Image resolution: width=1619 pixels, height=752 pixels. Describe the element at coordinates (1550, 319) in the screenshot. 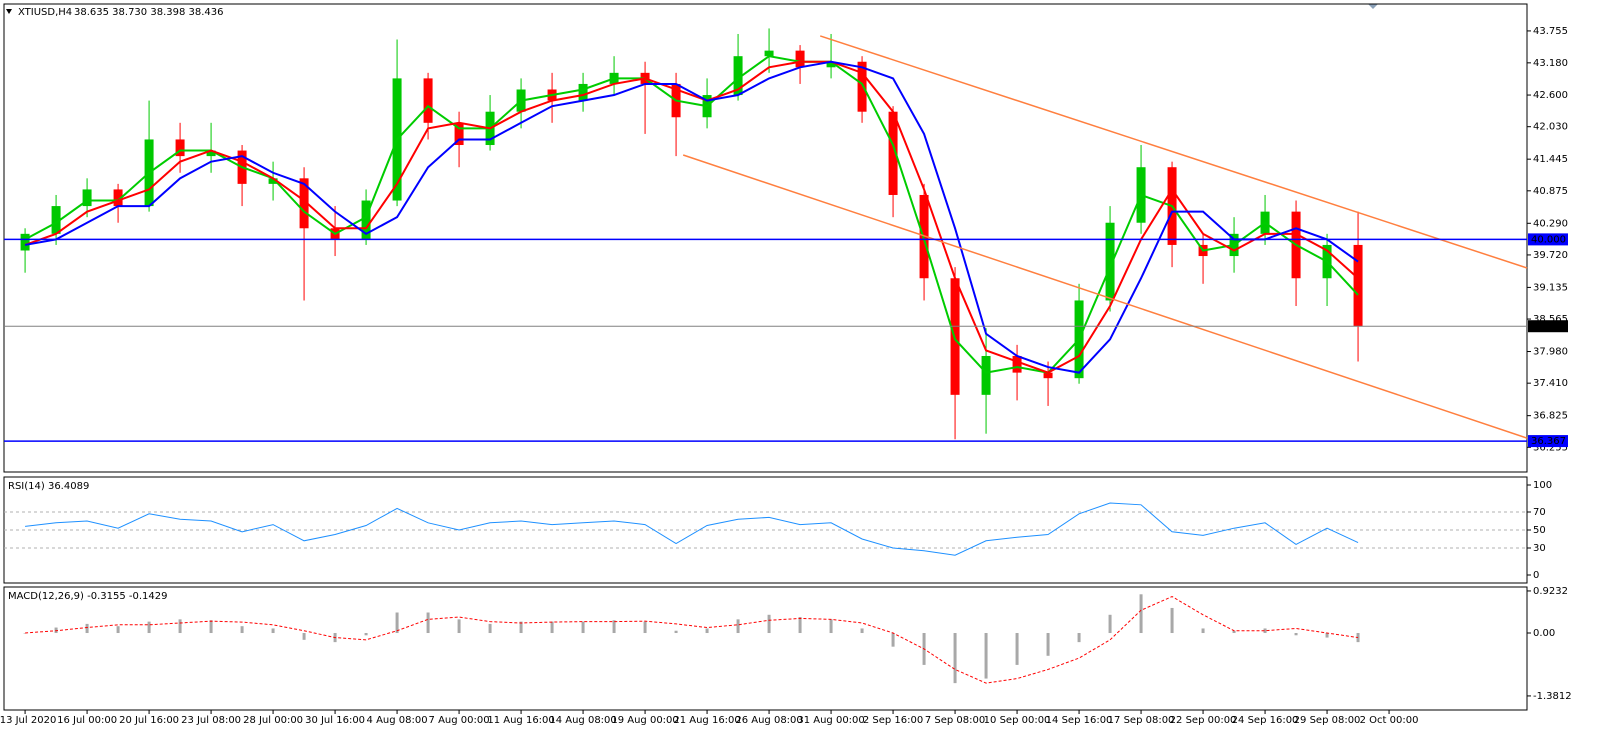

I see `y-tick-label: 38.565` at that location.